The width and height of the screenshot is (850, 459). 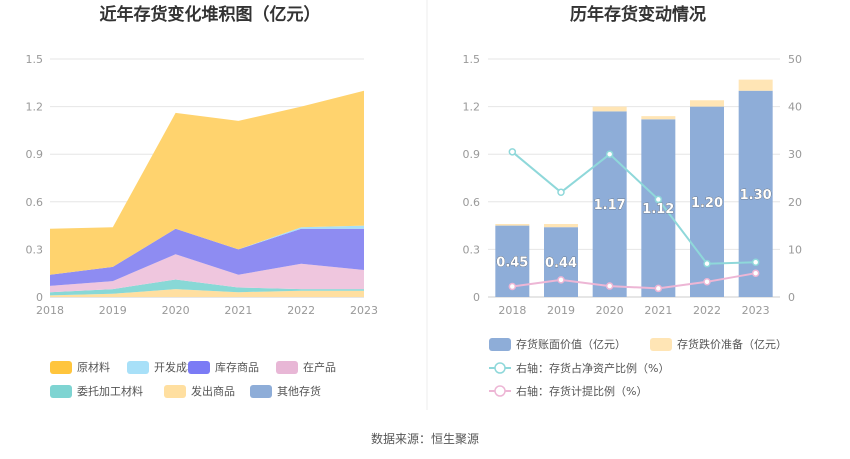 I want to click on legend-item: 右轴：存货计提比例（%）, so click(x=568, y=391).